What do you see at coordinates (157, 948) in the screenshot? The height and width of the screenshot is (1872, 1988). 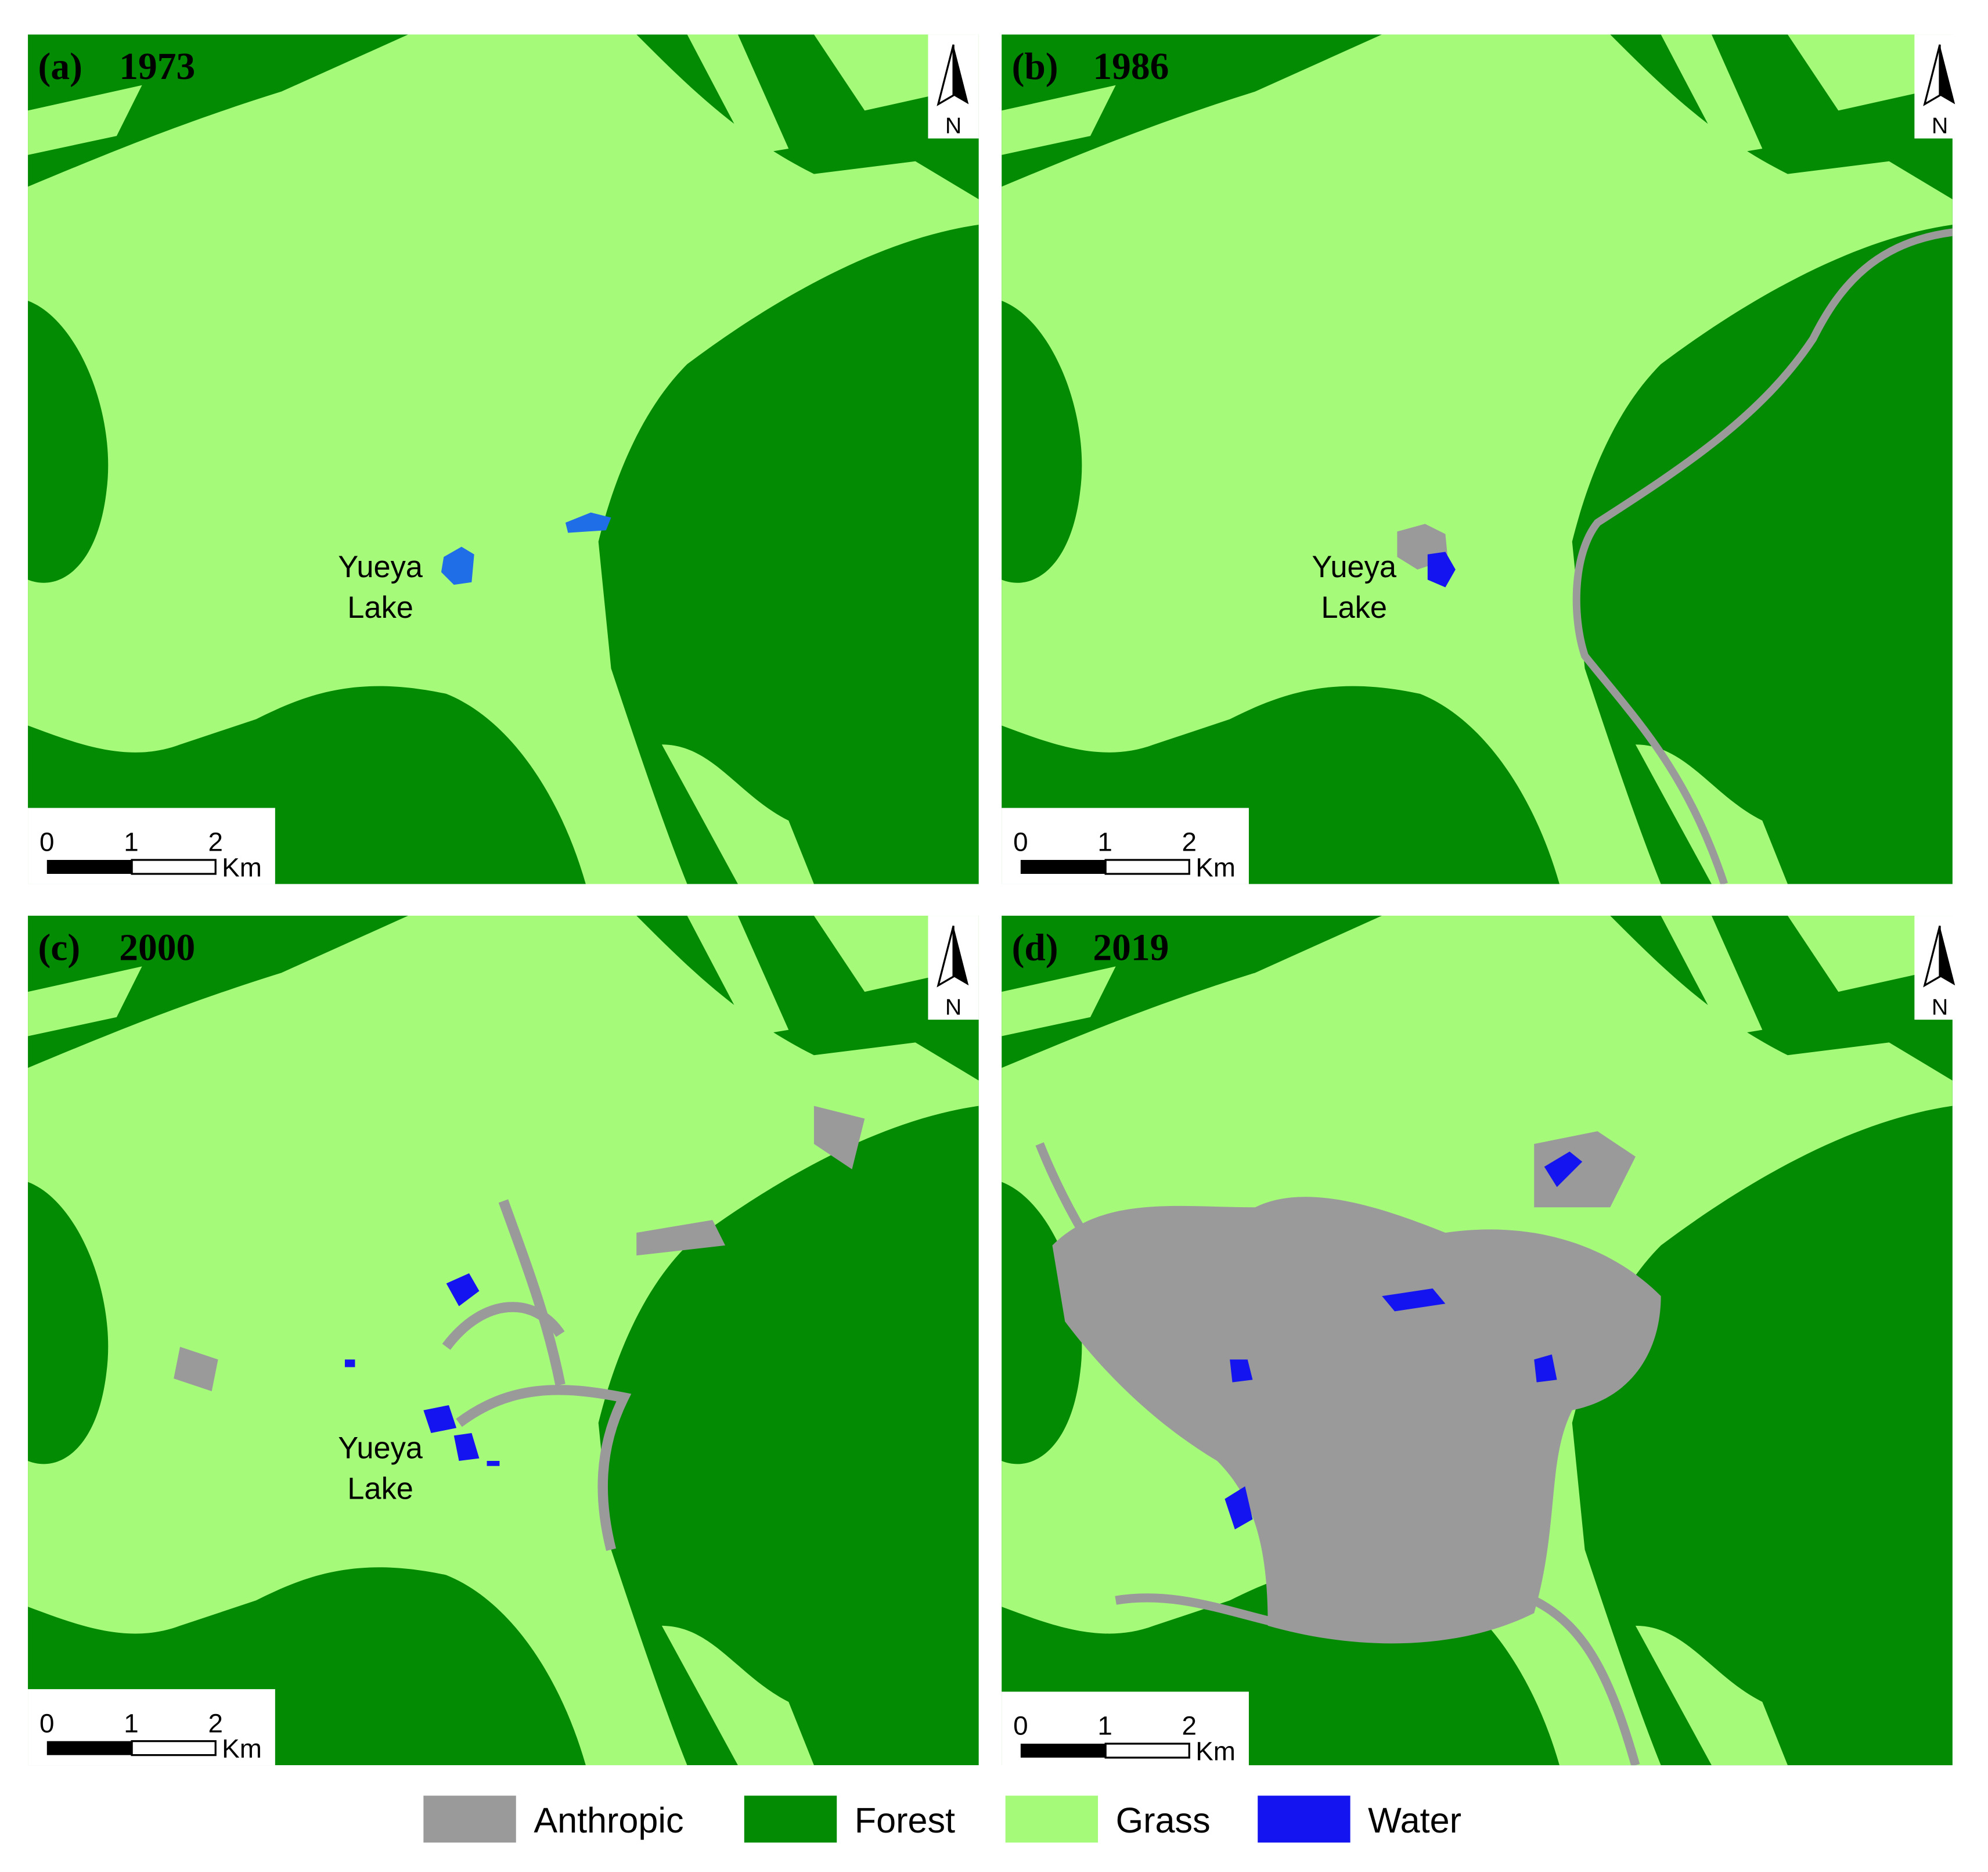 I see `panel-year: 2000` at bounding box center [157, 948].